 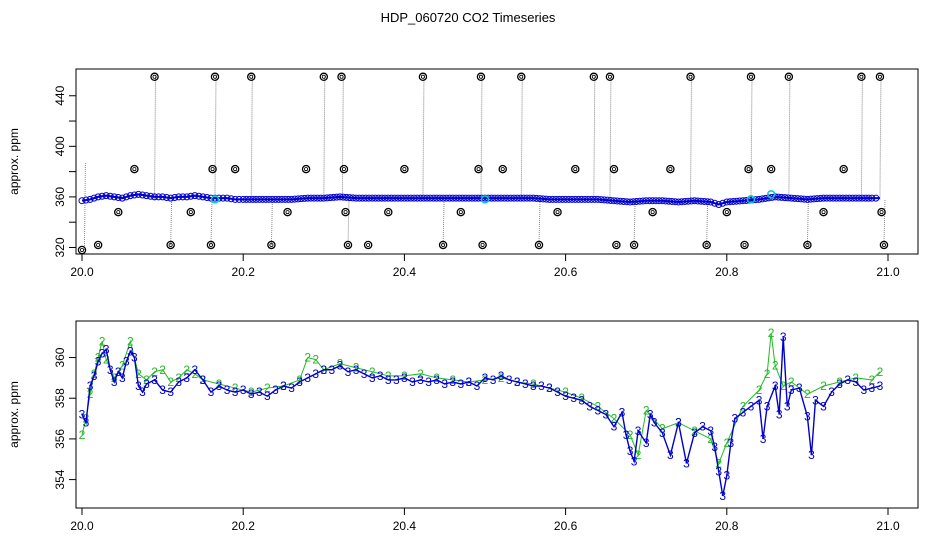 What do you see at coordinates (60, 479) in the screenshot?
I see `y-tick-label: 354` at bounding box center [60, 479].